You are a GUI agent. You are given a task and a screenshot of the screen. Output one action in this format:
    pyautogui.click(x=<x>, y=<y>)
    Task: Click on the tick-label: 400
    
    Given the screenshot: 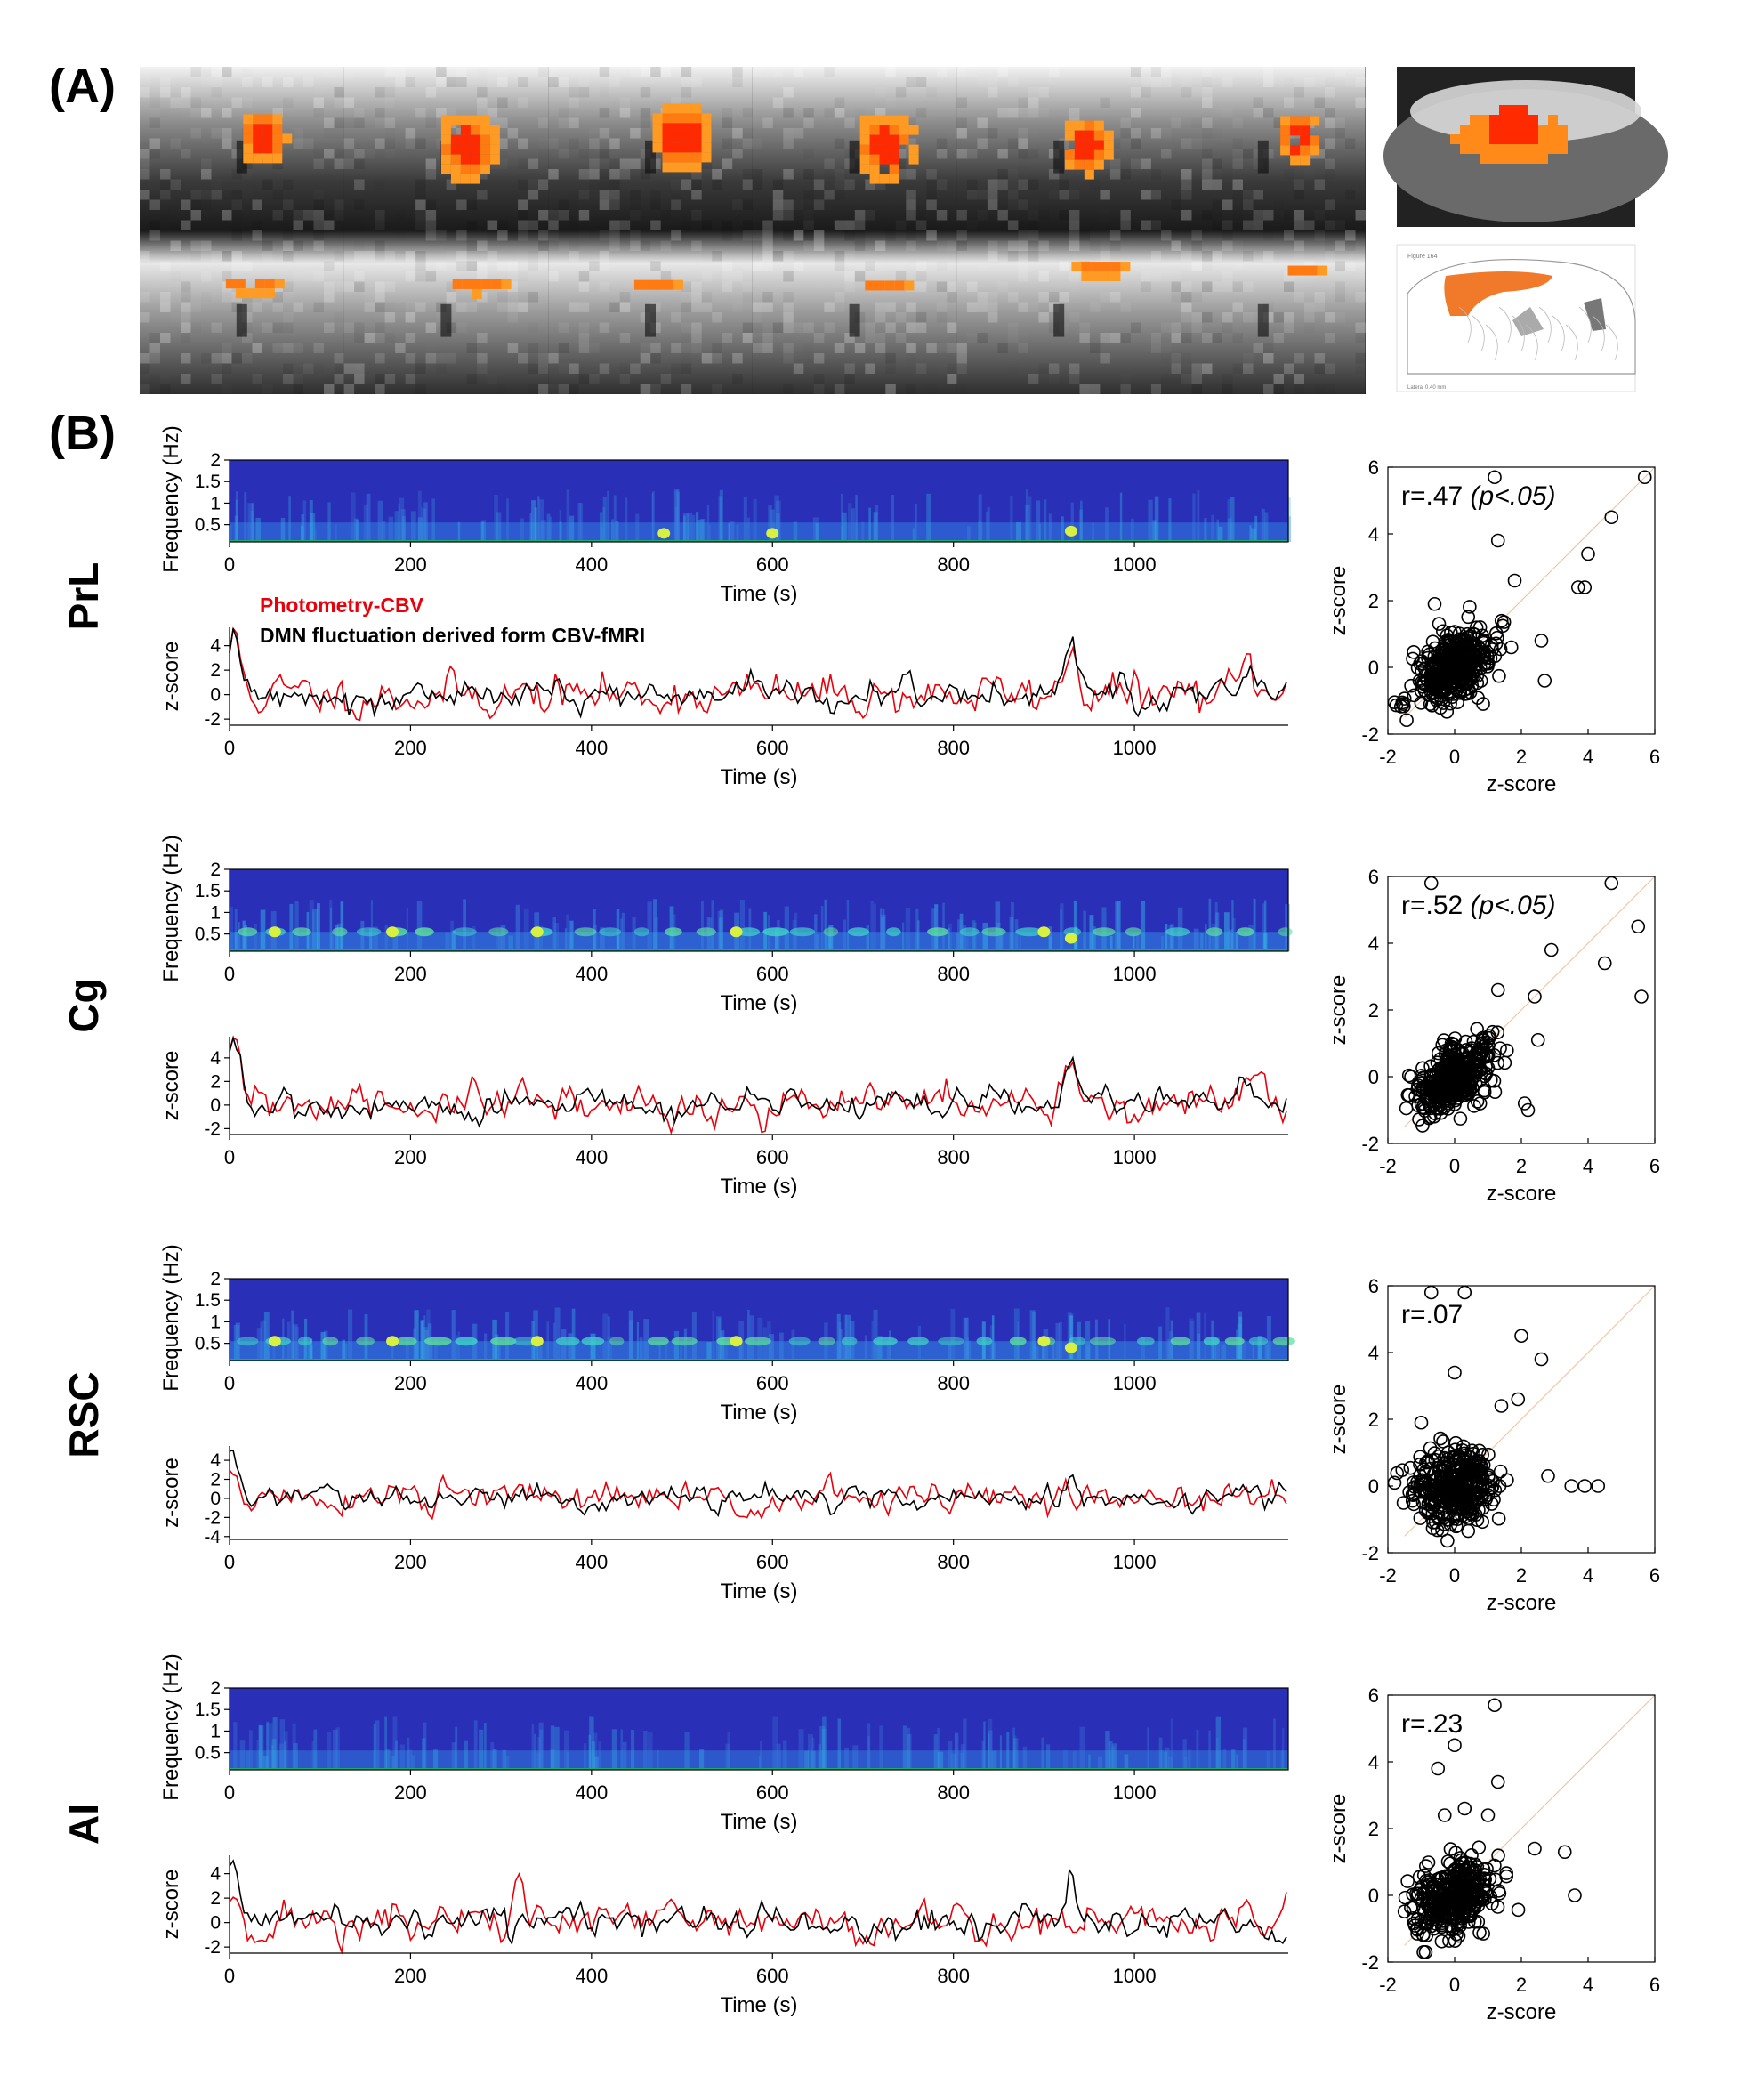 What is the action you would take?
    pyautogui.click(x=592, y=564)
    